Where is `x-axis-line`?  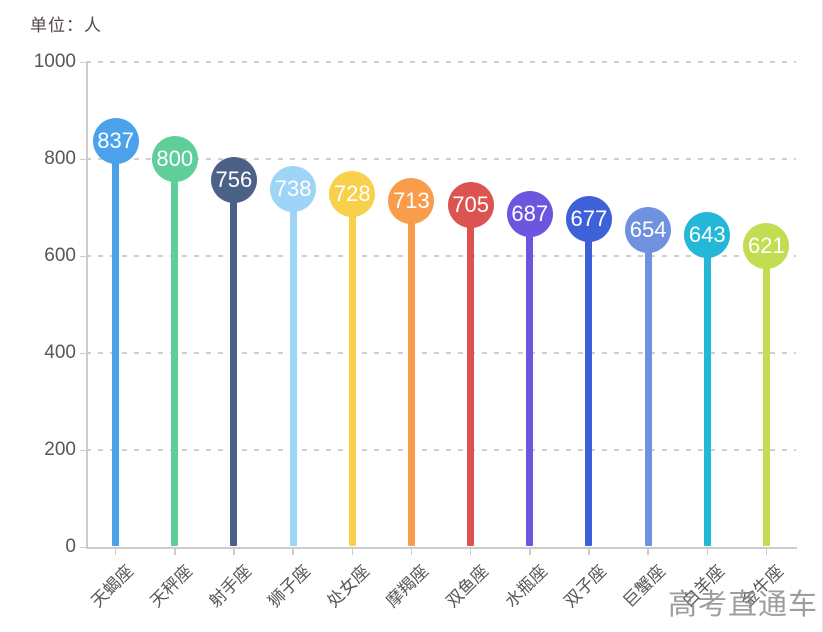 x-axis-line is located at coordinates (441, 548).